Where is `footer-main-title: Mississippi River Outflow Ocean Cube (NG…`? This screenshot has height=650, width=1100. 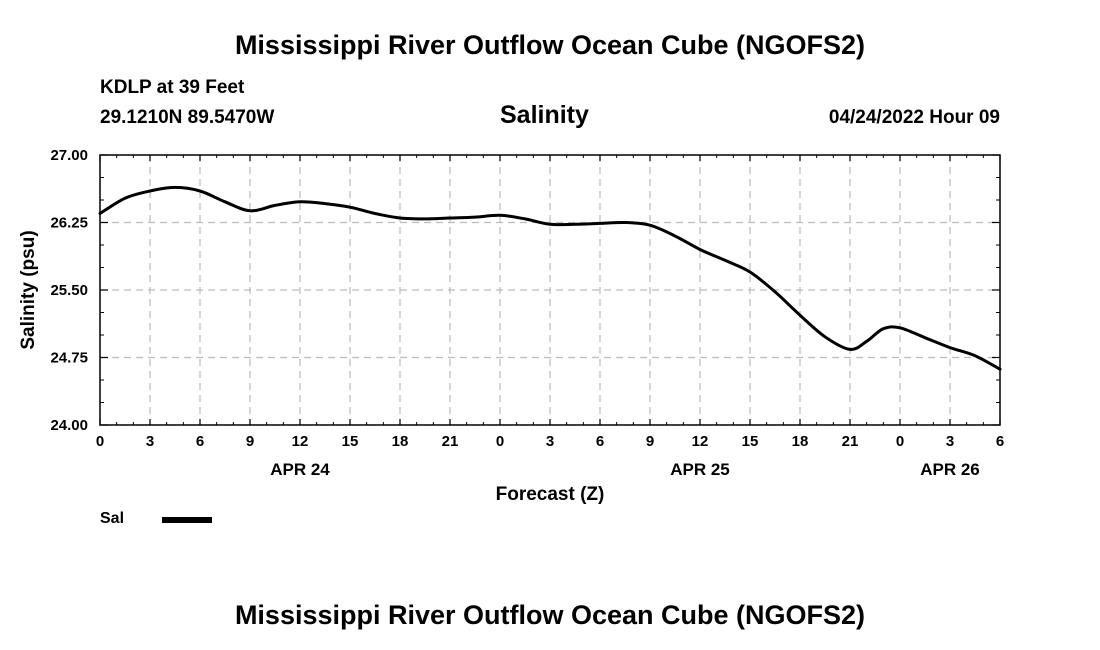
footer-main-title: Mississippi River Outflow Ocean Cube (NG… is located at coordinates (550, 615).